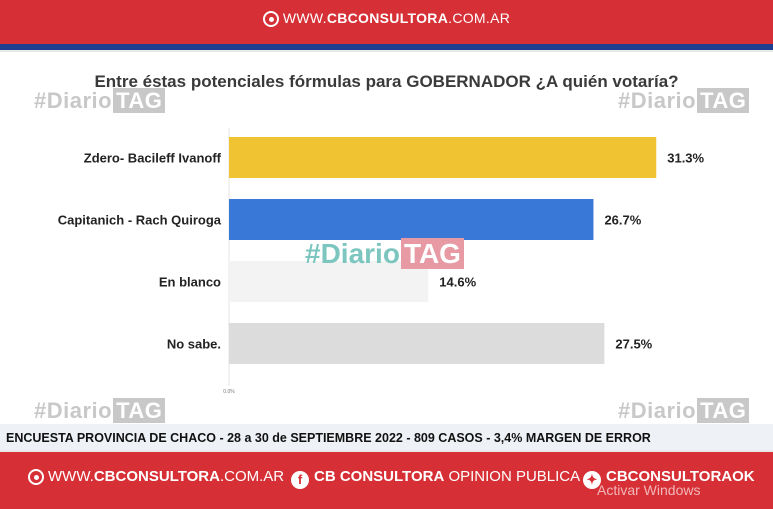  I want to click on value-label-3: 27.5%, so click(633, 344).